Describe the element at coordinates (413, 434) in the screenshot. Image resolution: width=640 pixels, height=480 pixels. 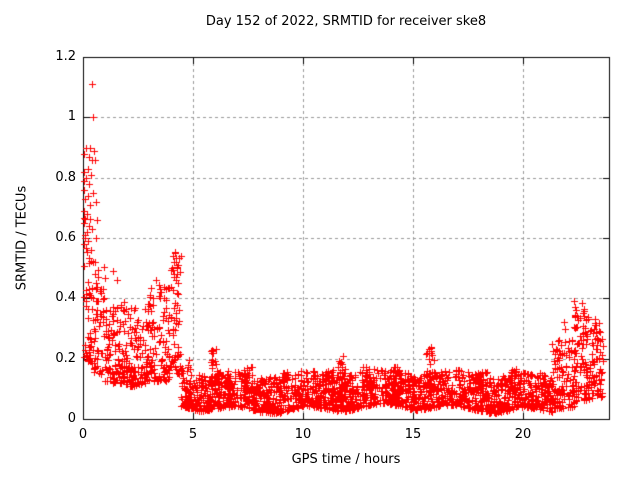
I see `x-tick-label: 15` at that location.